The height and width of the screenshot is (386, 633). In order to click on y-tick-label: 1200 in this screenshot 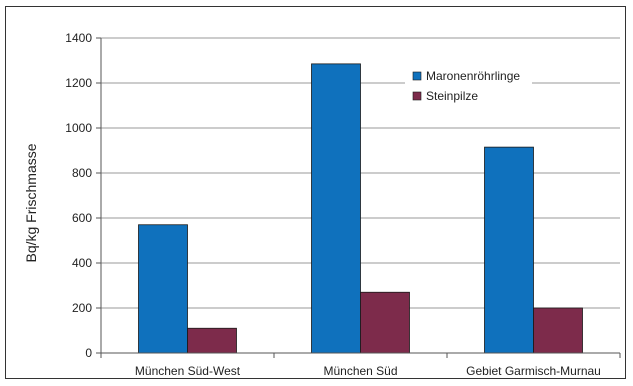, I will do `click(78, 83)`.